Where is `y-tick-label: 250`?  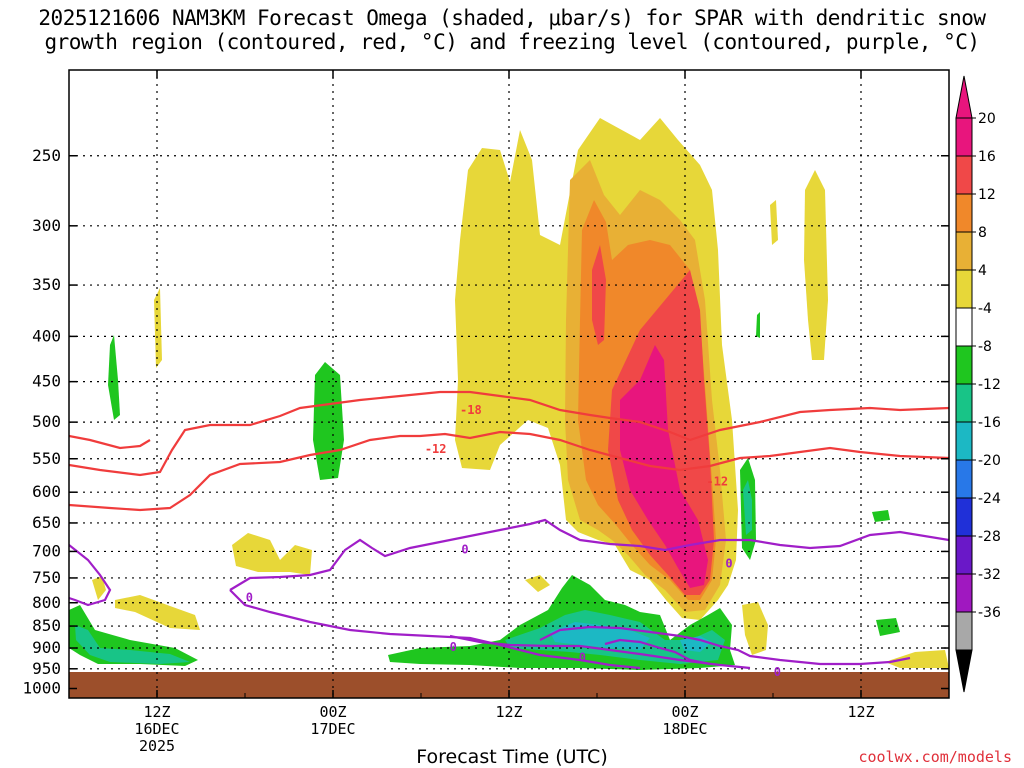 y-tick-label: 250 is located at coordinates (46, 155).